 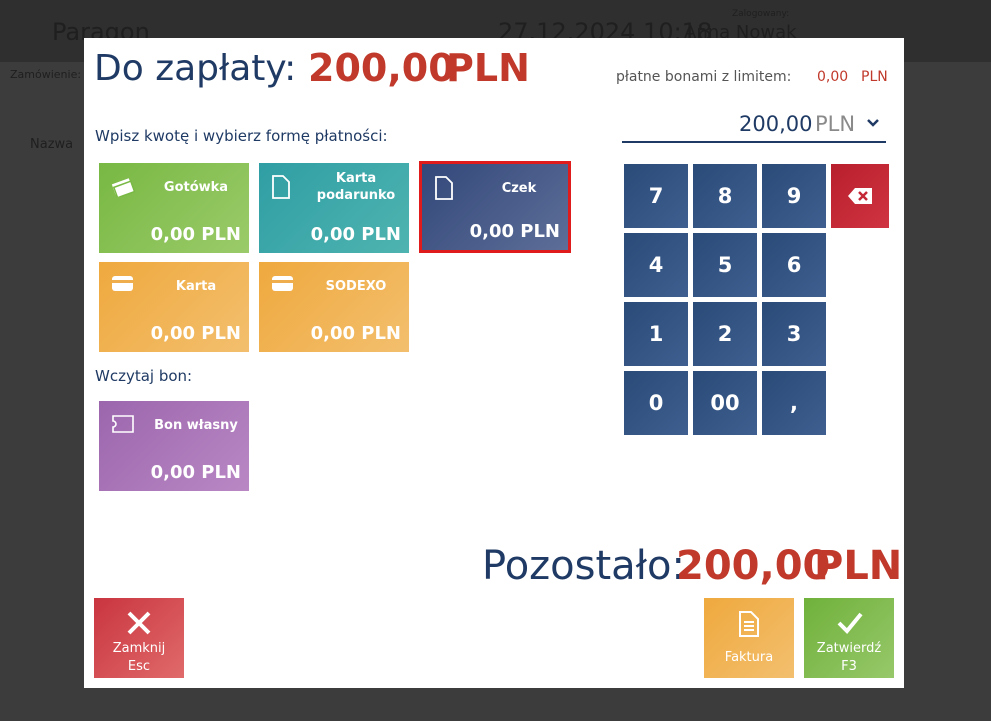 What do you see at coordinates (488, 68) in the screenshot?
I see `due-currency: PLN` at bounding box center [488, 68].